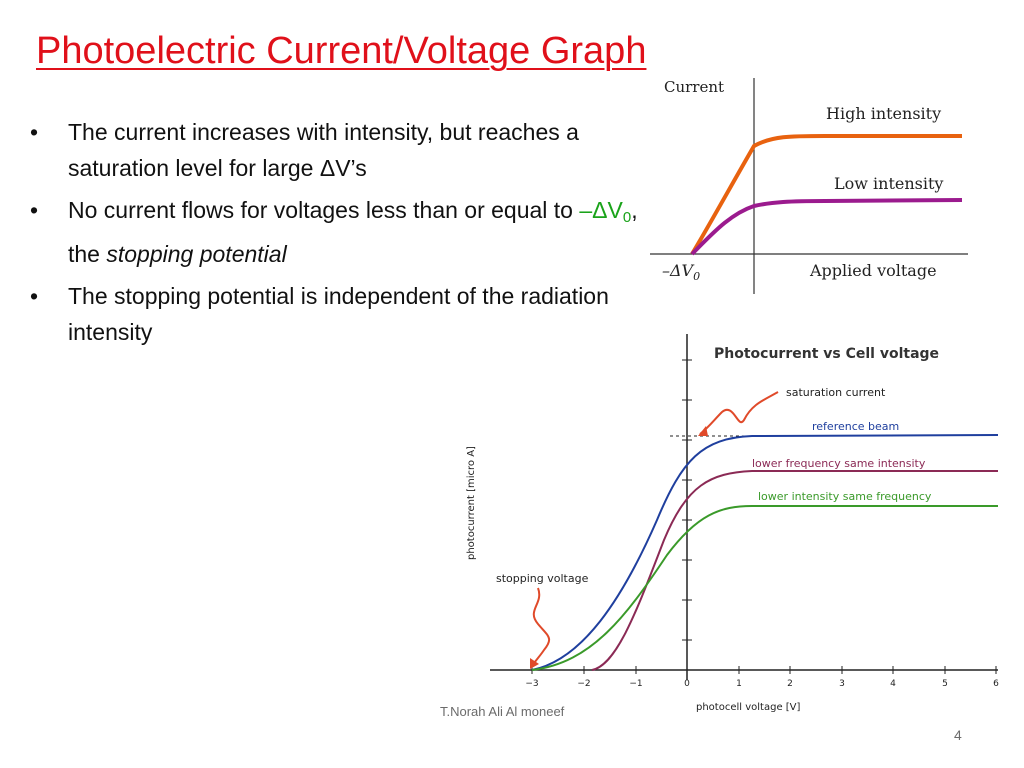 This screenshot has height=768, width=1024. What do you see at coordinates (958, 735) in the screenshot?
I see `page-number: 4` at bounding box center [958, 735].